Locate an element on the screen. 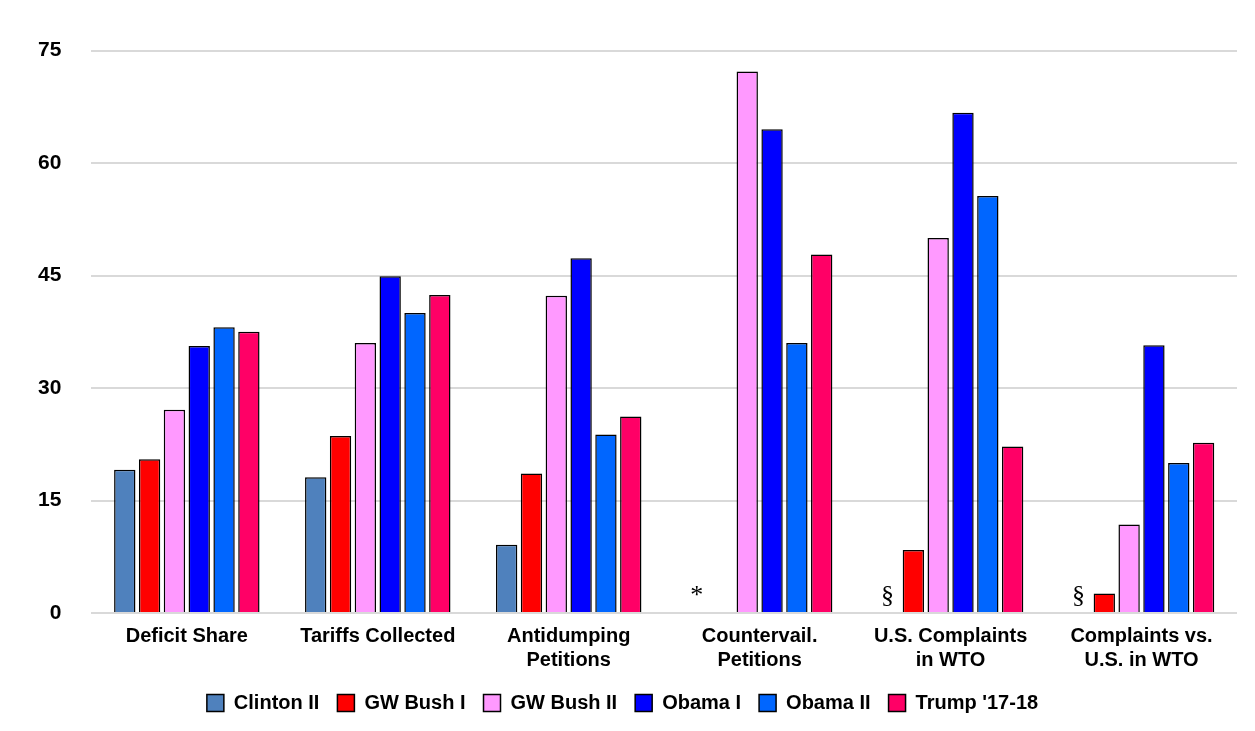 Image resolution: width=1255 pixels, height=731 pixels. y-tick-label: 30 is located at coordinates (50, 386).